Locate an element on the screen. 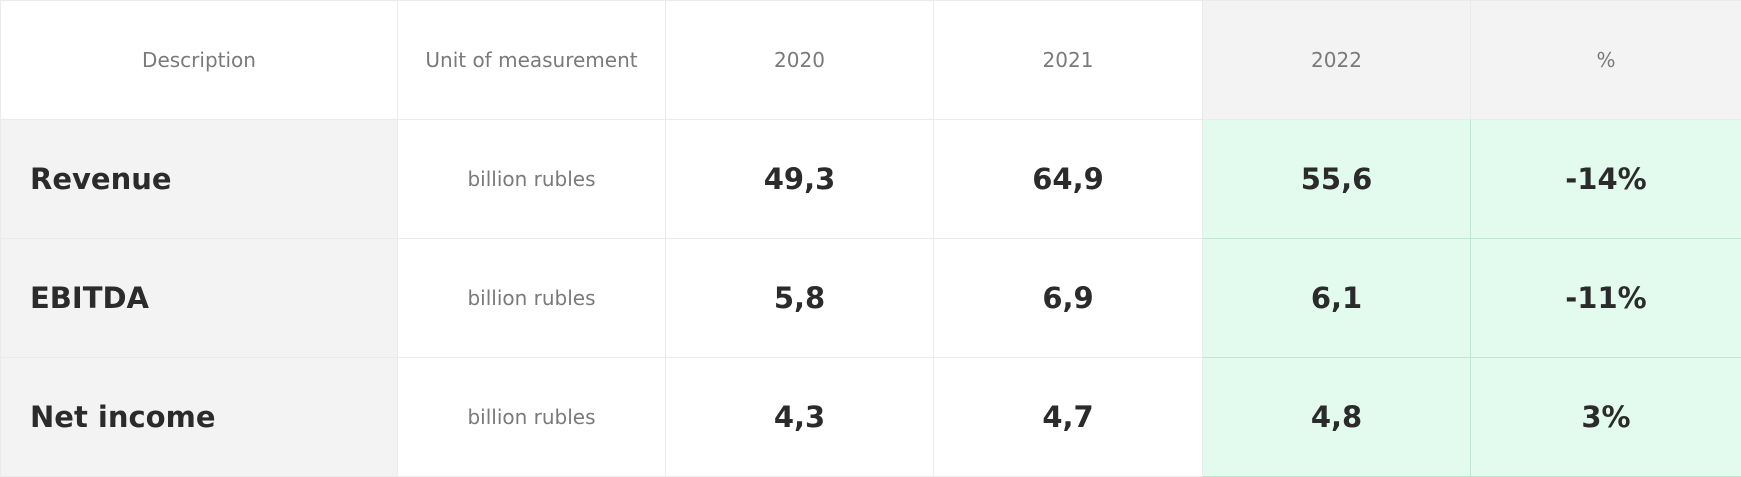 The height and width of the screenshot is (477, 1741). header-percent: % is located at coordinates (1606, 60).